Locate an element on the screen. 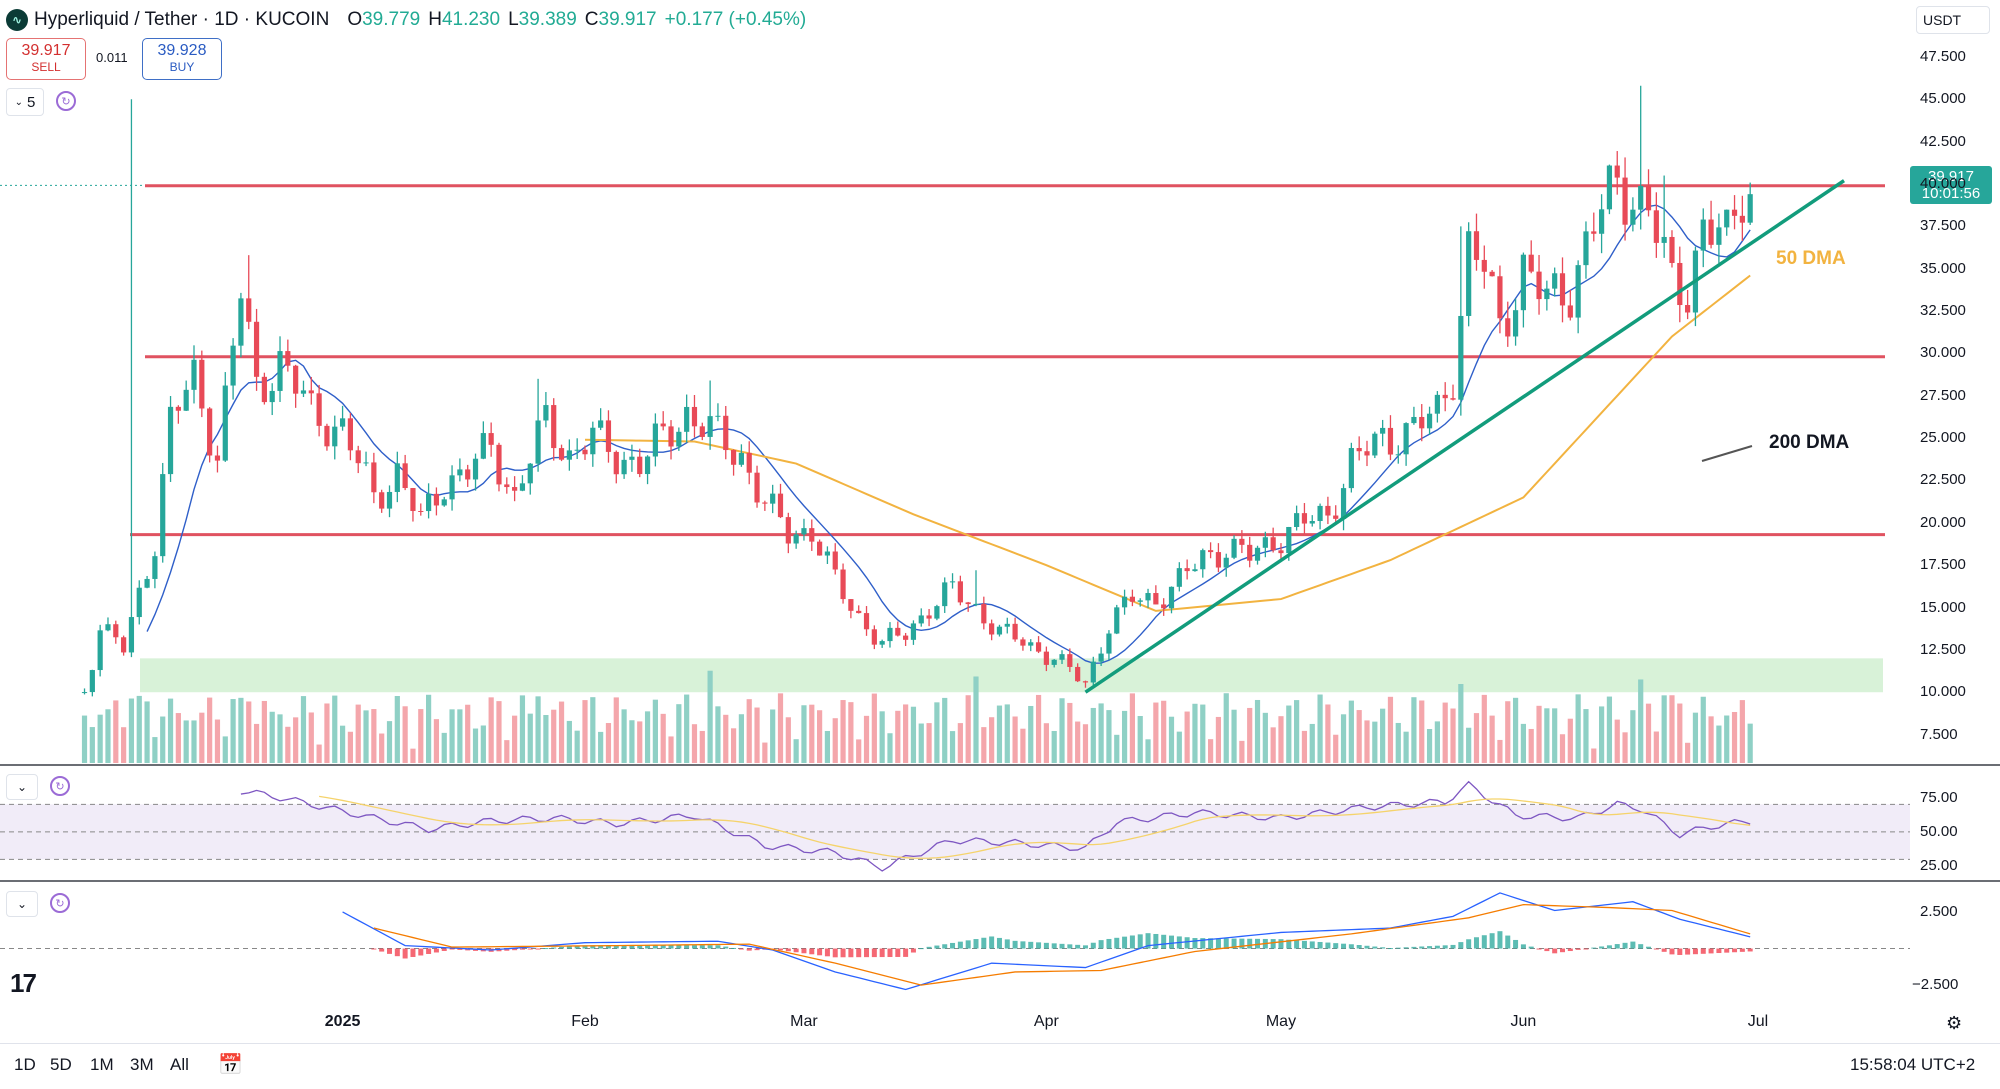  timeframe-button-1m: 1M is located at coordinates (102, 1064).